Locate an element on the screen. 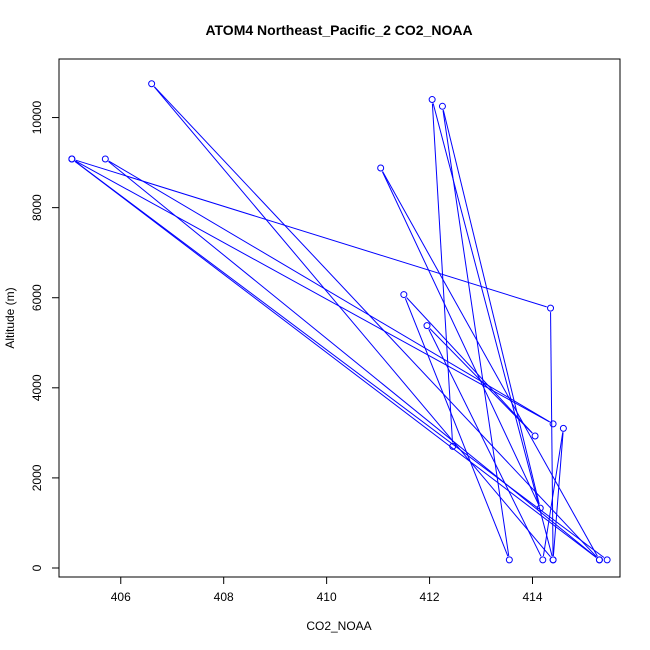  x-tick-label: 412 is located at coordinates (430, 597).